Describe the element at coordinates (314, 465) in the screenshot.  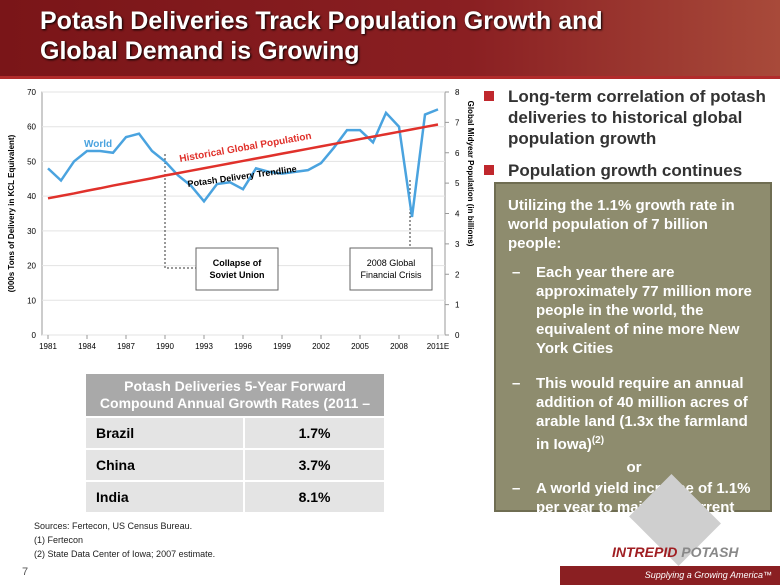
I see `rate: 3.7%` at that location.